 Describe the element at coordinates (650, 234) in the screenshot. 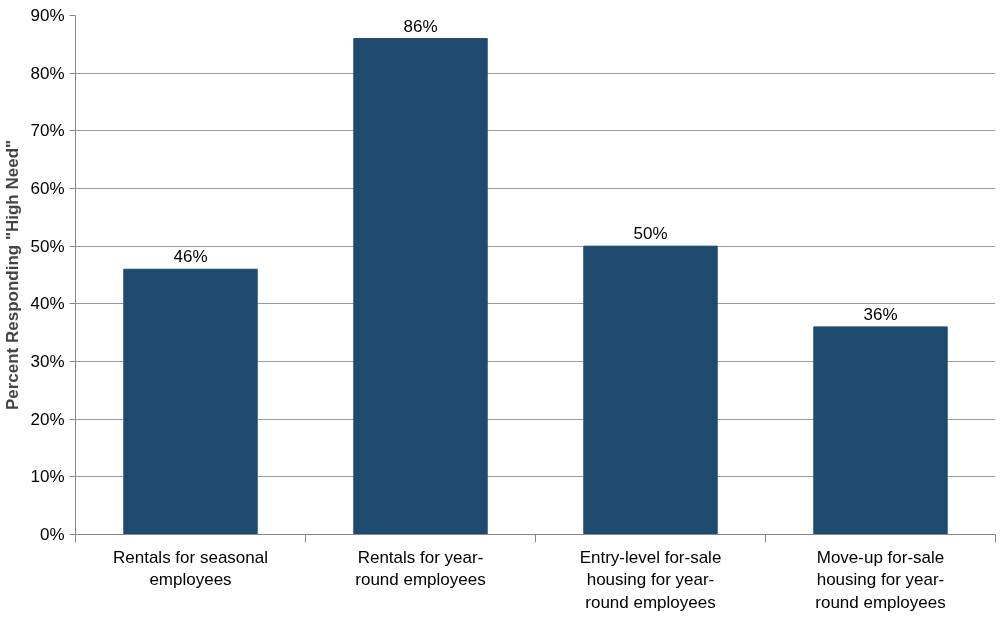

I see `data-label: 50%` at that location.